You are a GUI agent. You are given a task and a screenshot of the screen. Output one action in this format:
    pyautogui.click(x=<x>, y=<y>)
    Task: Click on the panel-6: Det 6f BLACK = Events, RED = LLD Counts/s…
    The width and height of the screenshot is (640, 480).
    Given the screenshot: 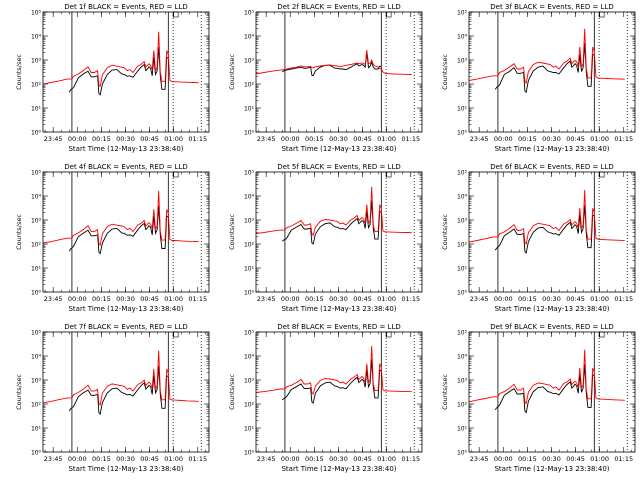 What is the action you would take?
    pyautogui.click(x=538, y=238)
    